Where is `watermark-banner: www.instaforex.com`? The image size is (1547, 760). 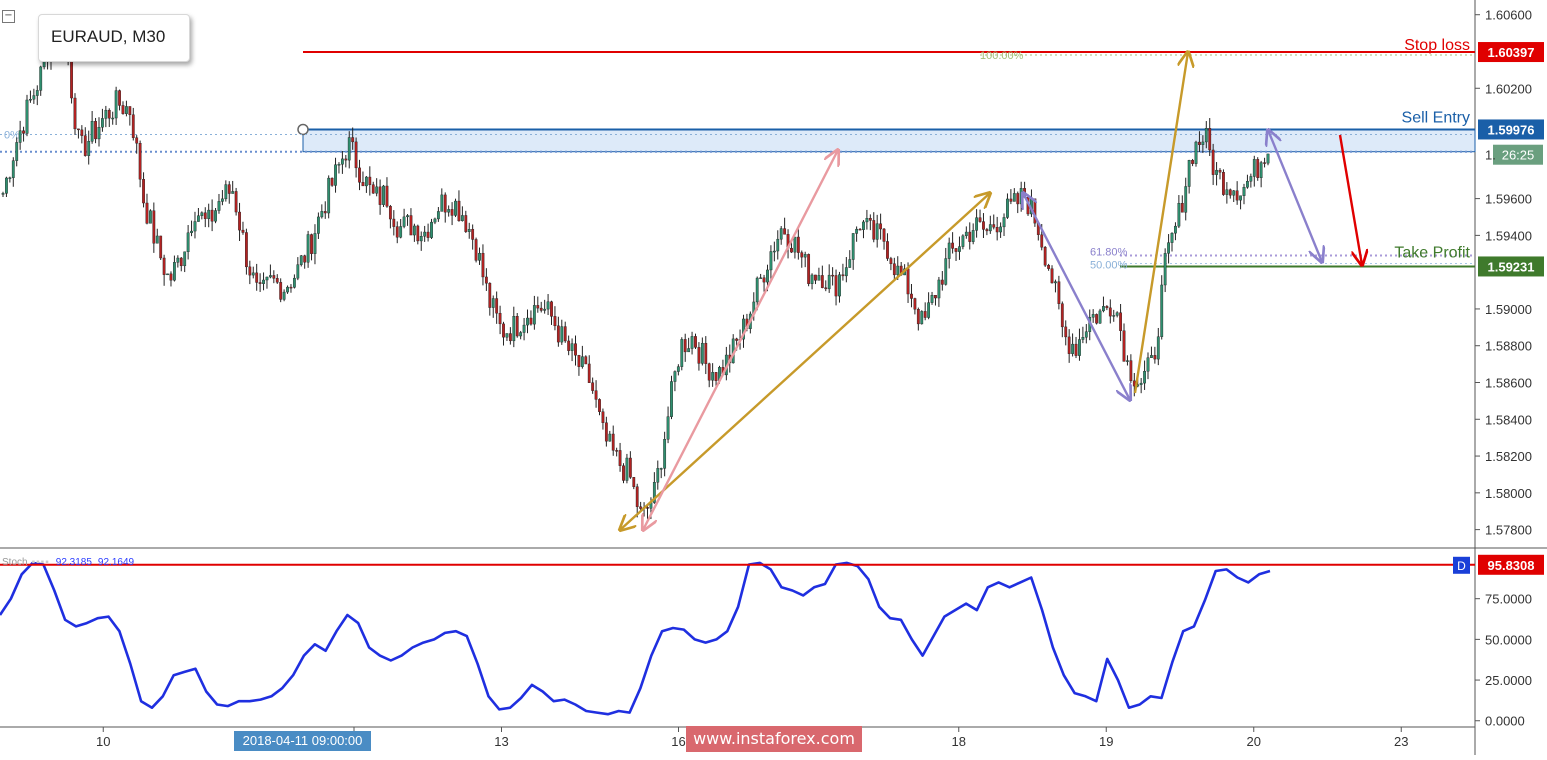
watermark-banner: www.instaforex.com is located at coordinates (774, 739).